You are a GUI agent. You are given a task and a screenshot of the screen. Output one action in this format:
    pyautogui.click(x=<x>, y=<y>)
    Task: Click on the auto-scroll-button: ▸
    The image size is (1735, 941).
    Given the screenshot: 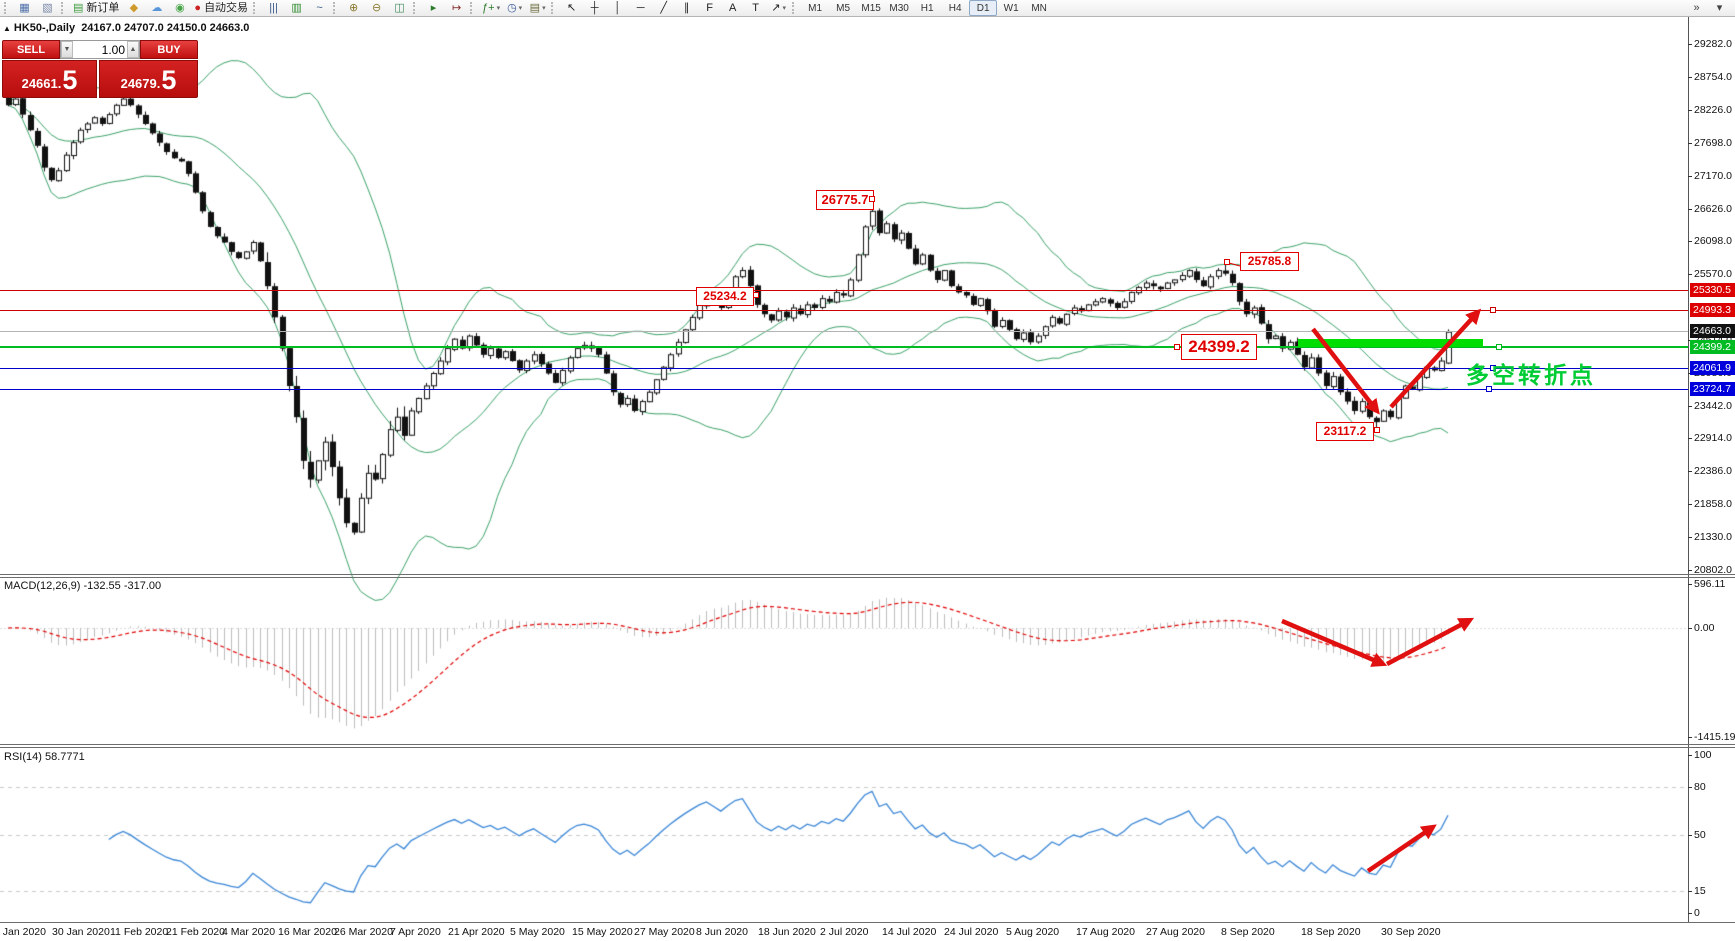 What is the action you would take?
    pyautogui.click(x=433, y=8)
    